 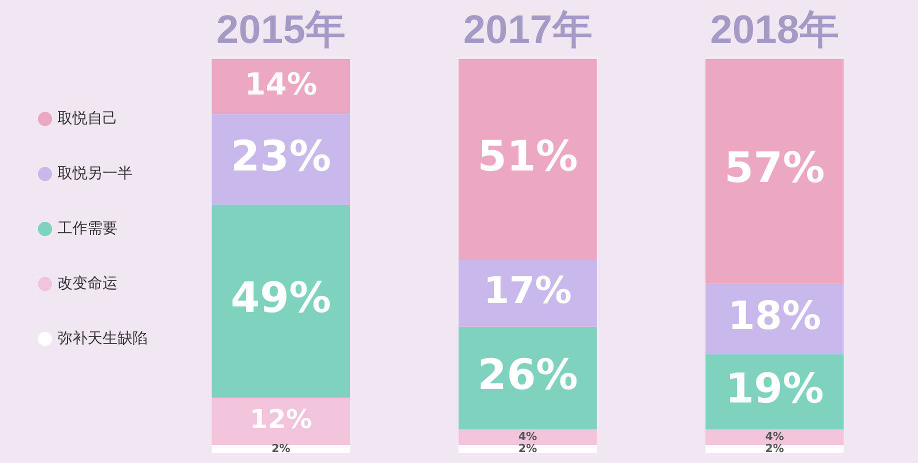 What do you see at coordinates (774, 167) in the screenshot?
I see `data-label: 57%` at bounding box center [774, 167].